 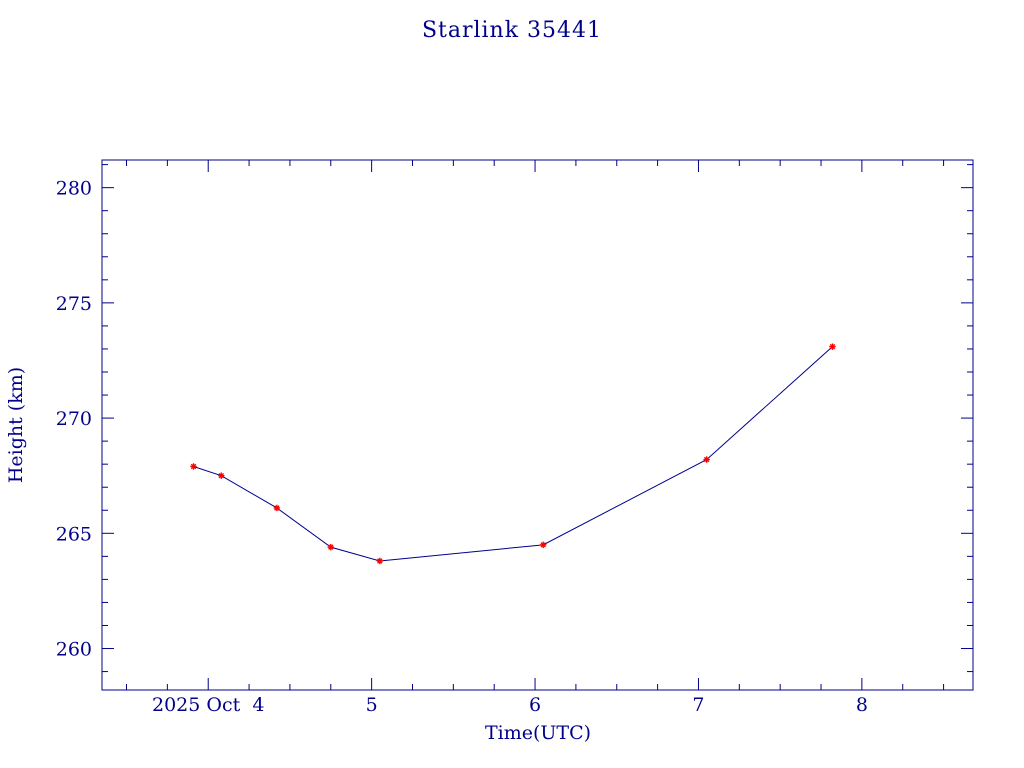 What do you see at coordinates (862, 705) in the screenshot?
I see `x-tick-label: 8` at bounding box center [862, 705].